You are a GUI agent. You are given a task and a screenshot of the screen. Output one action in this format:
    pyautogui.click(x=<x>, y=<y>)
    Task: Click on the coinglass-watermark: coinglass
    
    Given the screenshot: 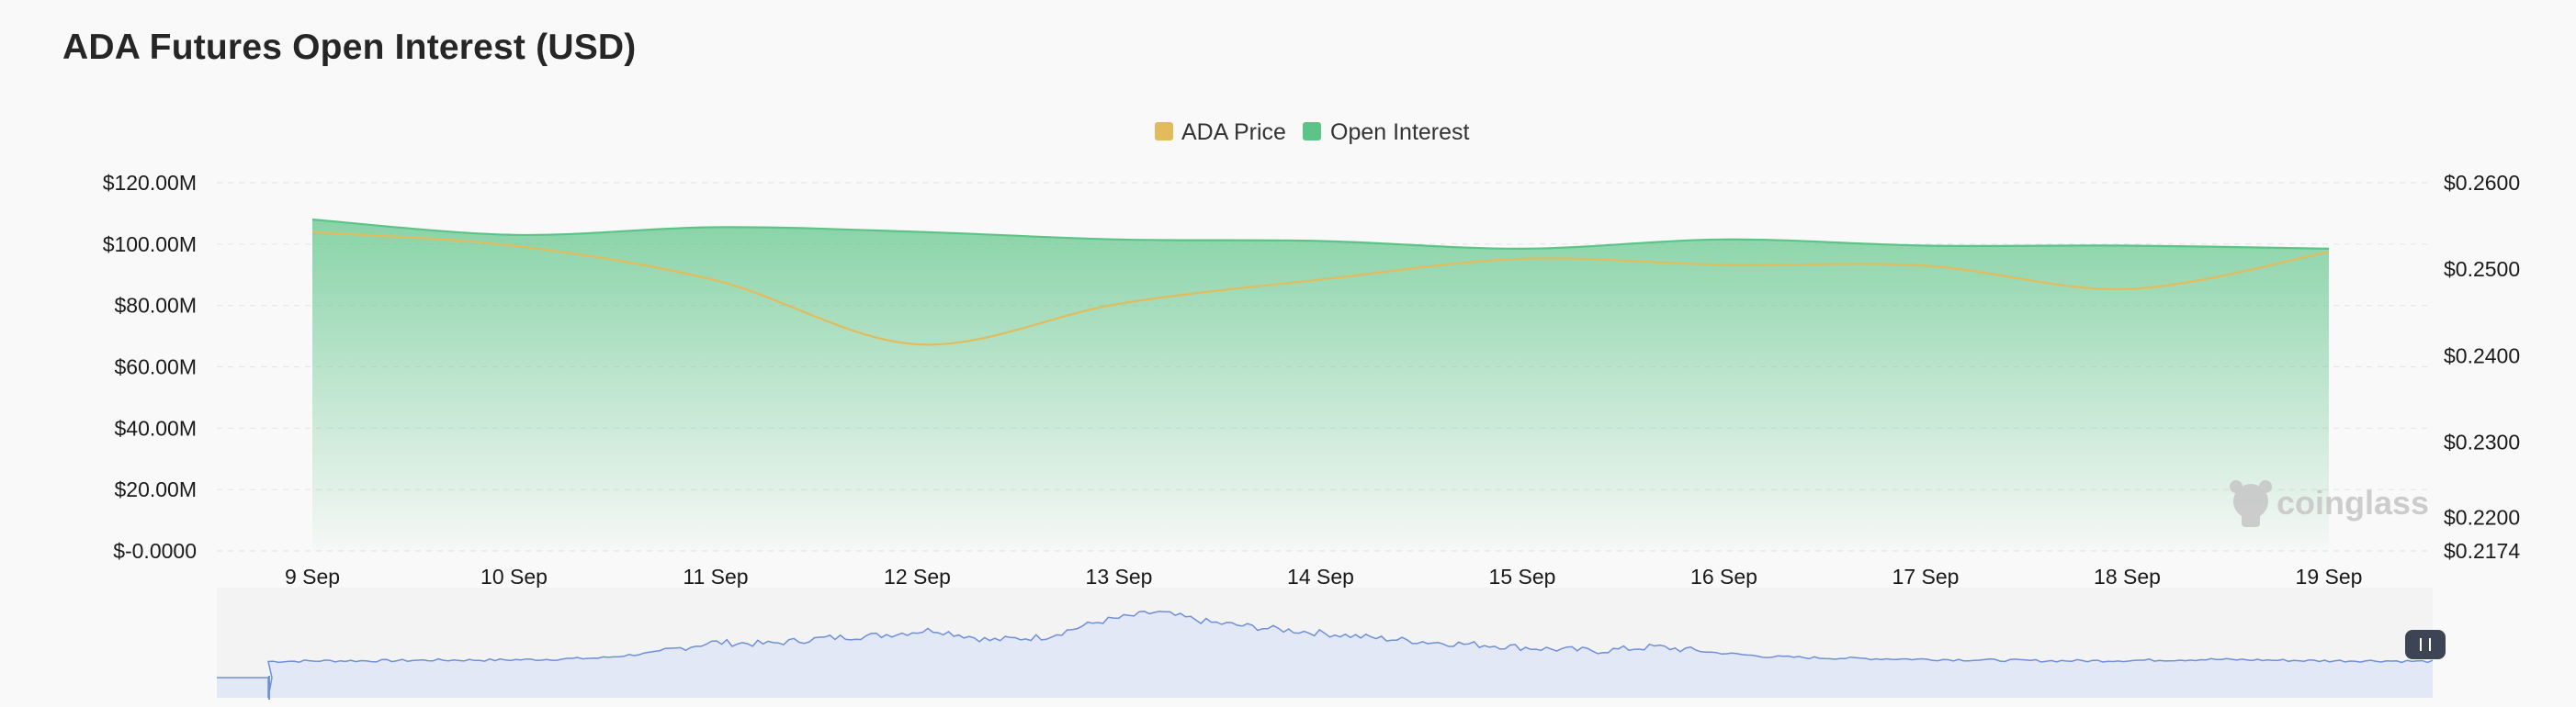 What is the action you would take?
    pyautogui.click(x=2329, y=504)
    